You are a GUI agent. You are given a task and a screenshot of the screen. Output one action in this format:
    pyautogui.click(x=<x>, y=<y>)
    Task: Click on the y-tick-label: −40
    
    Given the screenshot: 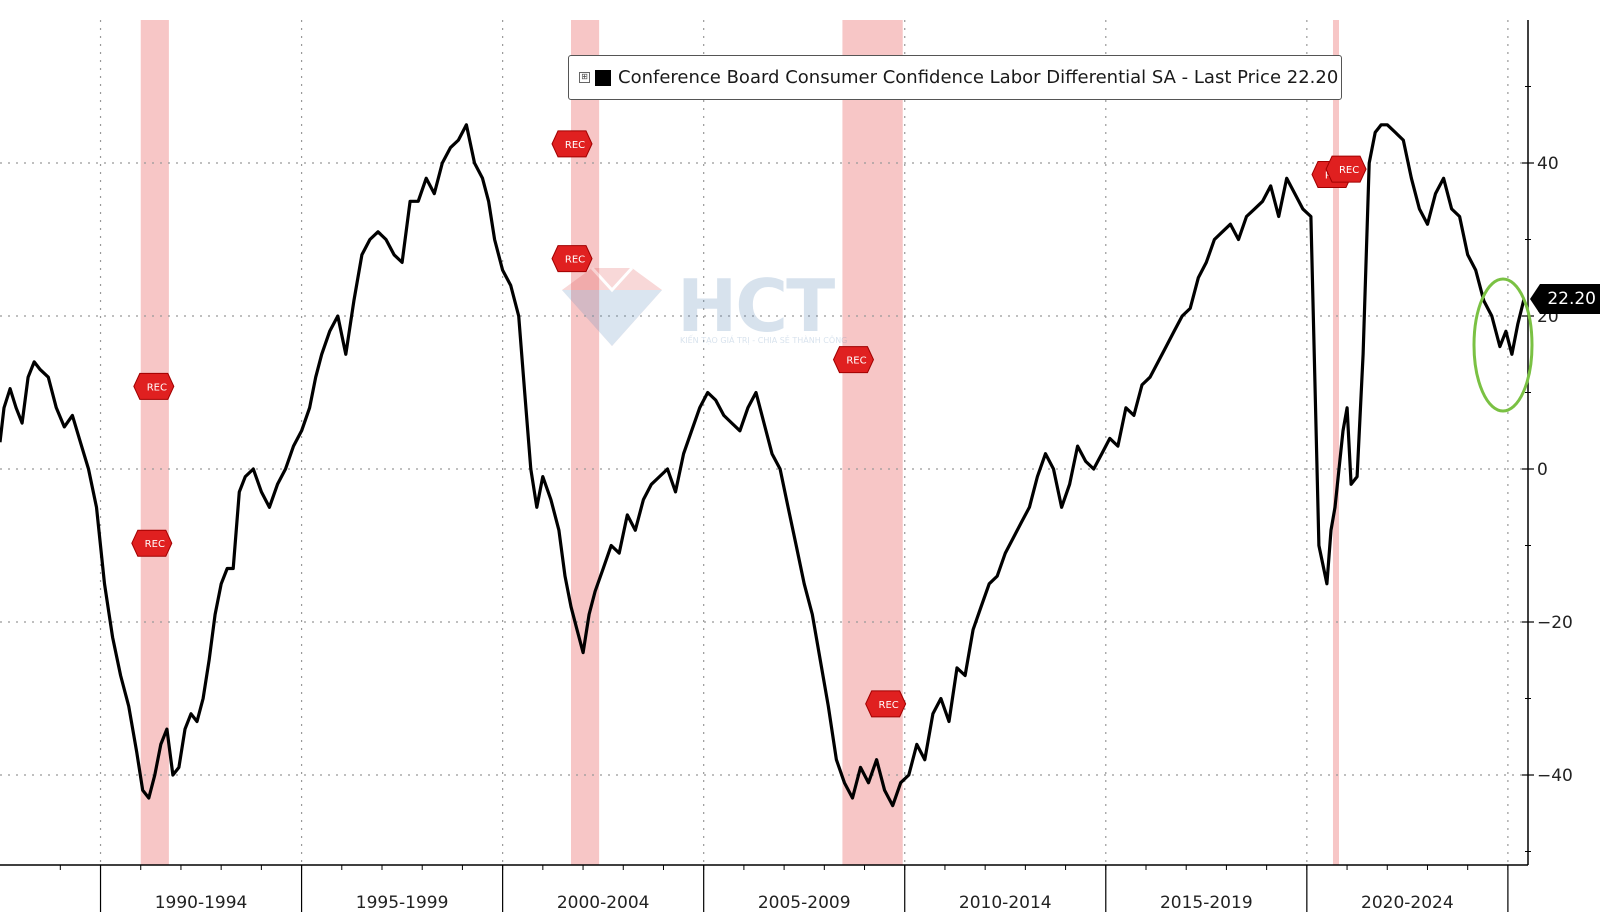 What is the action you would take?
    pyautogui.click(x=1555, y=776)
    